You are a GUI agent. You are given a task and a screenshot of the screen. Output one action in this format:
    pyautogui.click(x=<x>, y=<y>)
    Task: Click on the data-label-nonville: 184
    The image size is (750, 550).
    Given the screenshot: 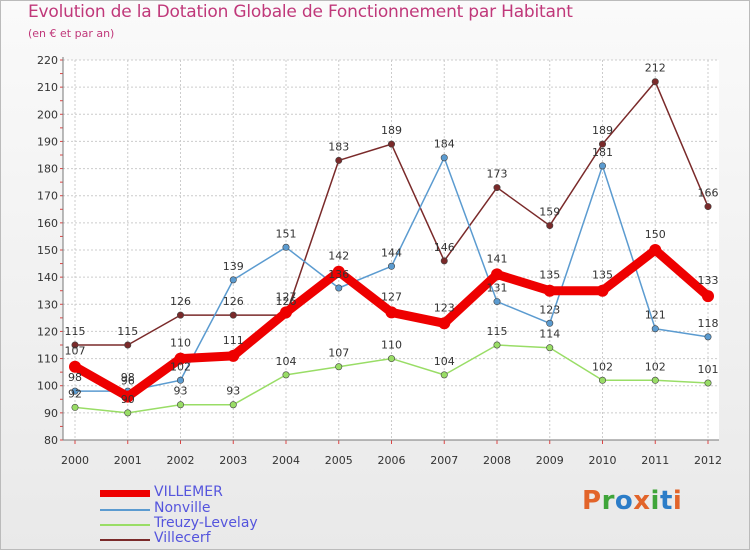 What is the action you would take?
    pyautogui.click(x=444, y=144)
    